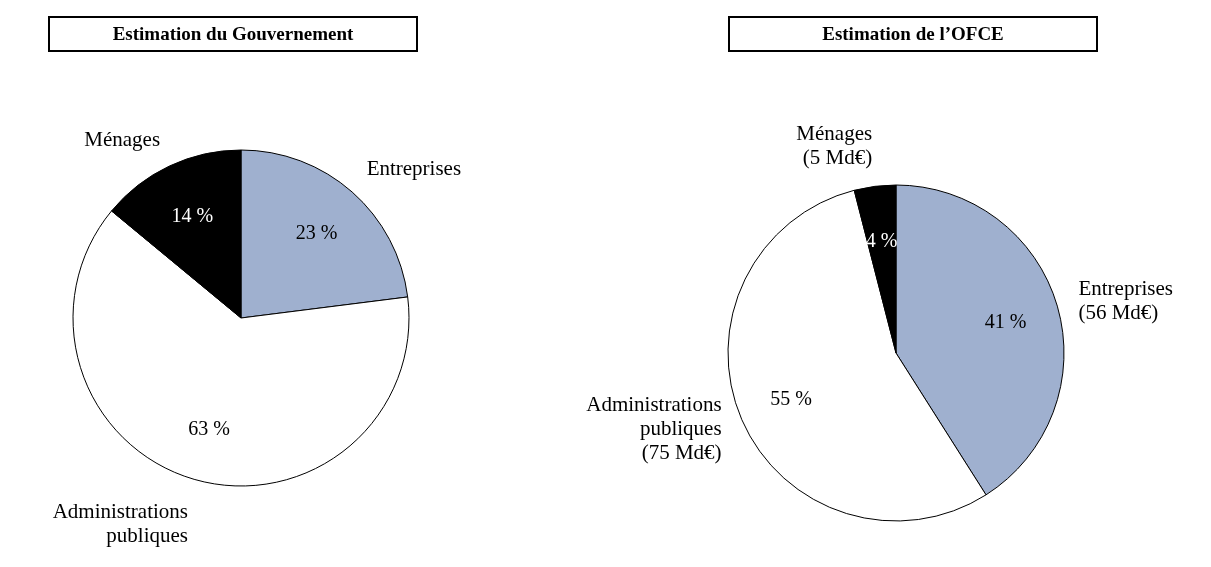 This screenshot has width=1211, height=567. I want to click on slice-label: Administrations publiques, so click(120, 523).